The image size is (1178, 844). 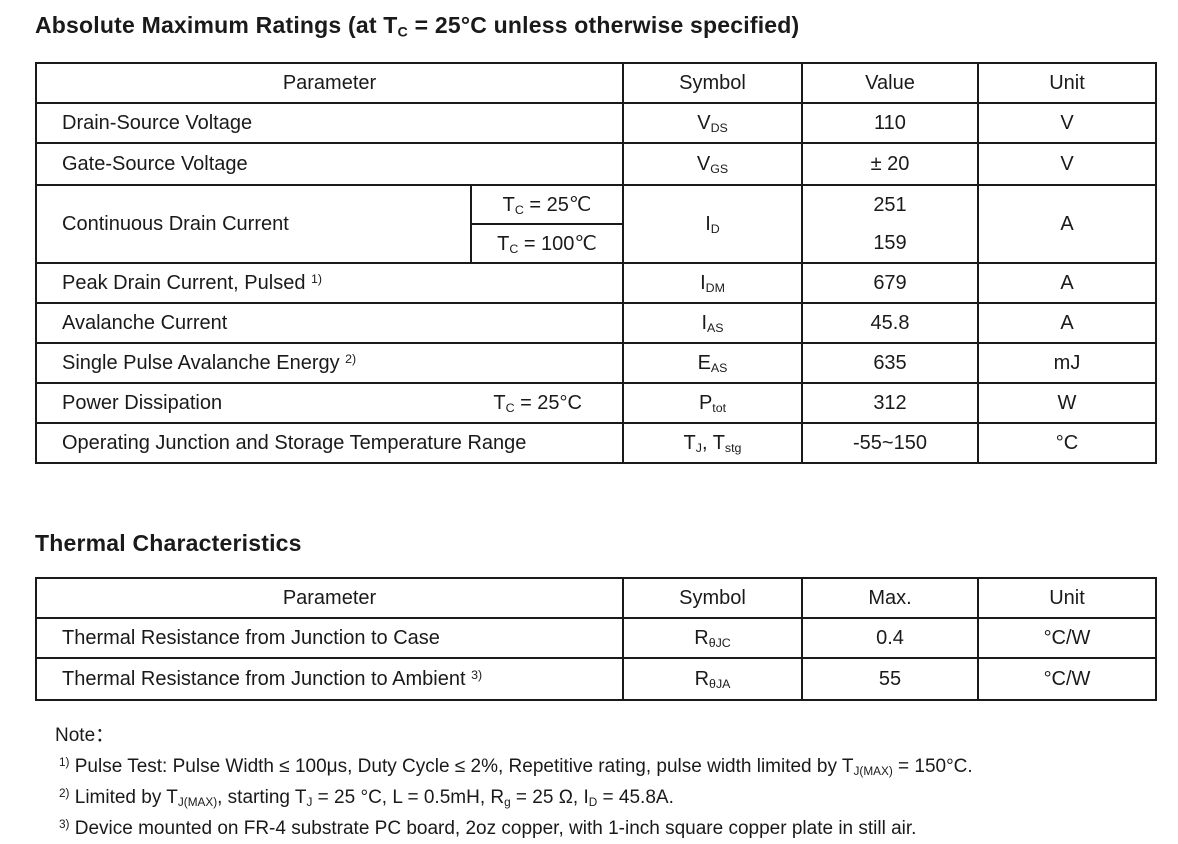 What do you see at coordinates (890, 323) in the screenshot?
I see `cell-value: 45.8` at bounding box center [890, 323].